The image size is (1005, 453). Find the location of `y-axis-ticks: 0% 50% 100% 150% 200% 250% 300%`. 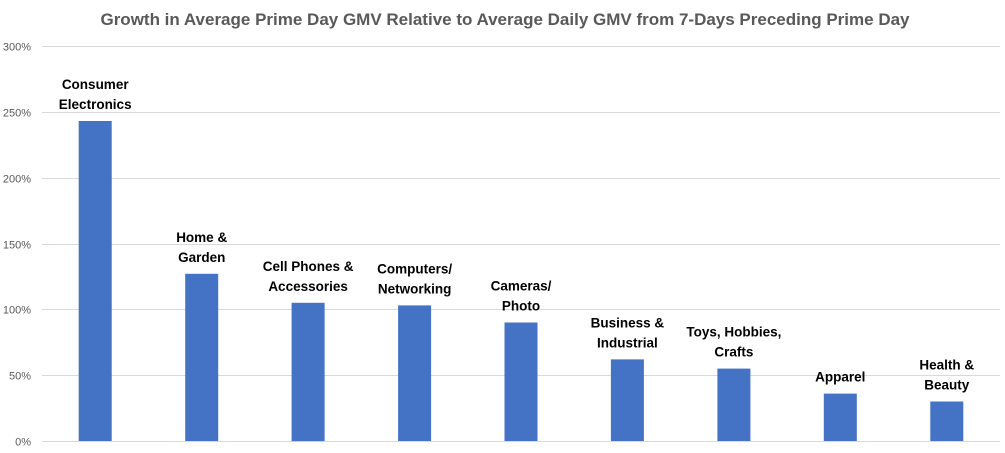

y-axis-ticks: 0% 50% 100% 150% 200% 250% 300% is located at coordinates (17, 245).